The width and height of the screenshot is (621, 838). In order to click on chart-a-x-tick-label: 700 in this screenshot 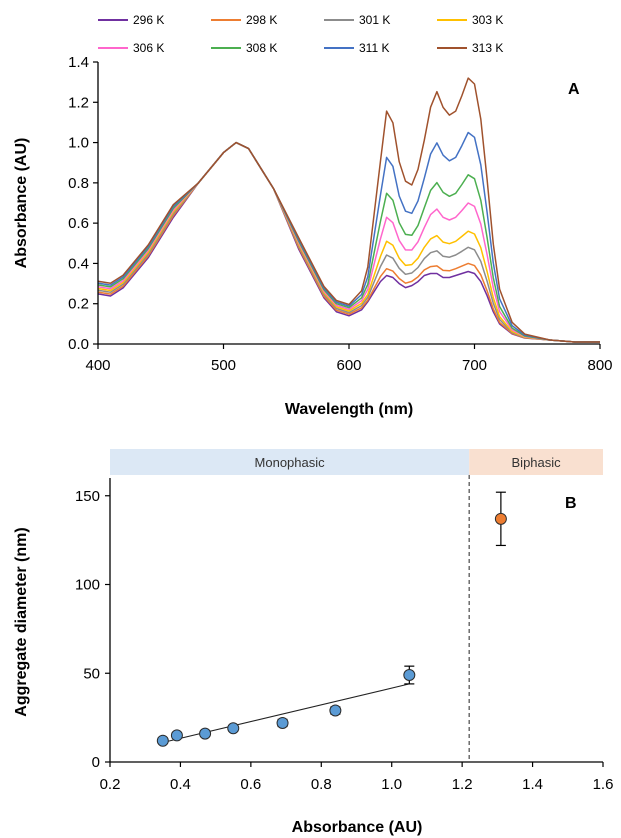, I will do `click(474, 365)`.